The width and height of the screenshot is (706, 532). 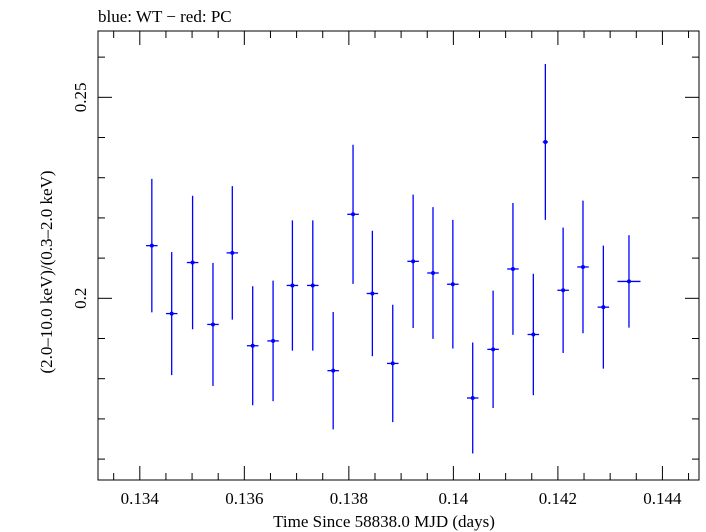 I want to click on x-tick-label: 0.144, so click(x=662, y=498).